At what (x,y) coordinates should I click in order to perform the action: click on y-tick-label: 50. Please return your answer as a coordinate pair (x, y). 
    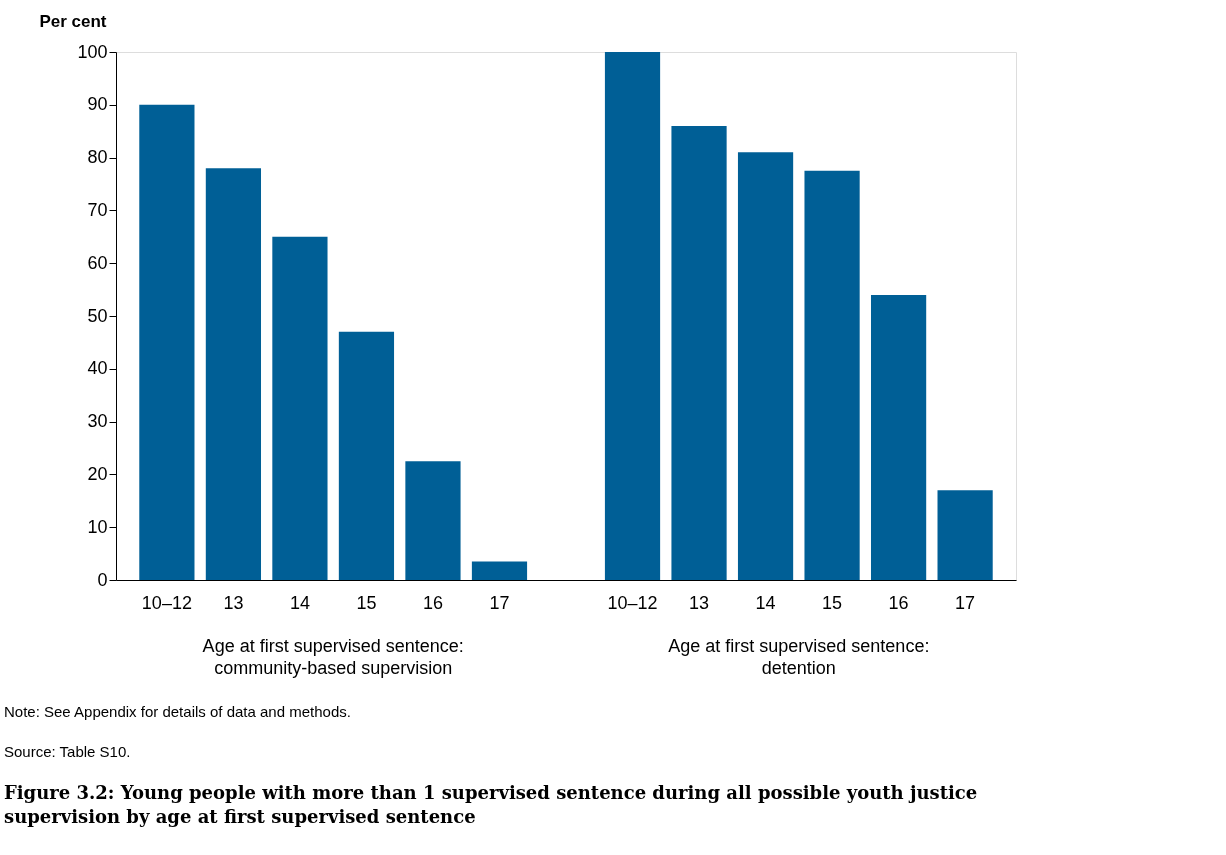
    Looking at the image, I should click on (97, 315).